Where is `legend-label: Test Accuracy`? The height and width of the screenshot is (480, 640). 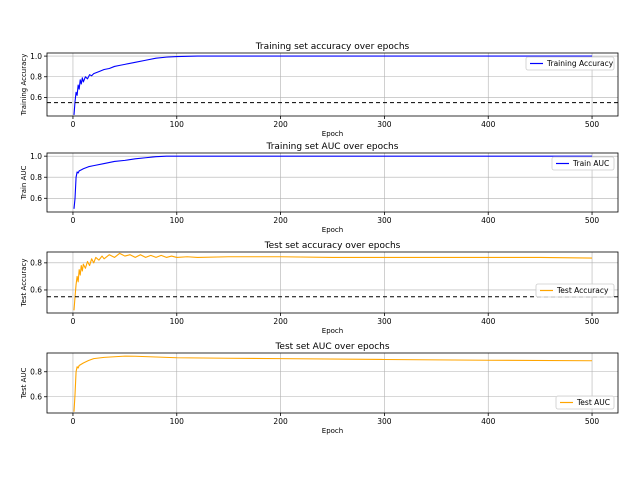 legend-label: Test Accuracy is located at coordinates (582, 290).